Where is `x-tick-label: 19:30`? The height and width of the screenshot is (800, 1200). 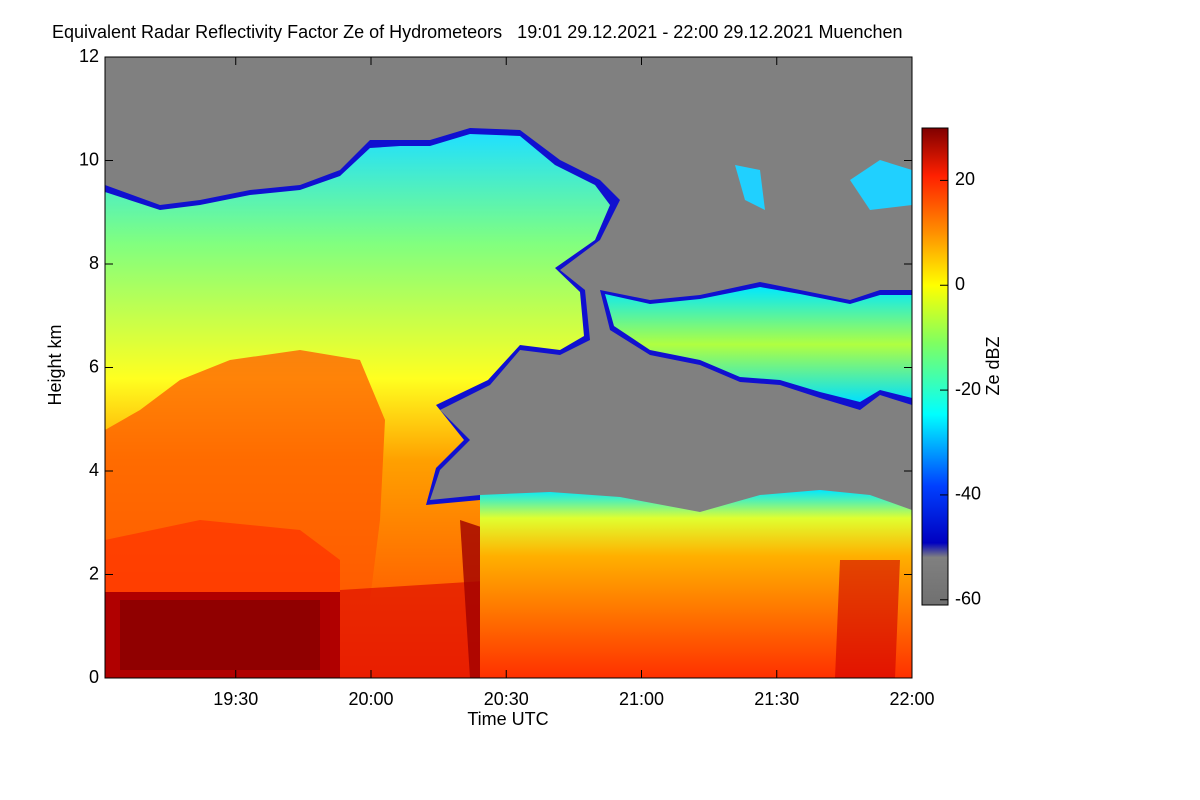 x-tick-label: 19:30 is located at coordinates (235, 699).